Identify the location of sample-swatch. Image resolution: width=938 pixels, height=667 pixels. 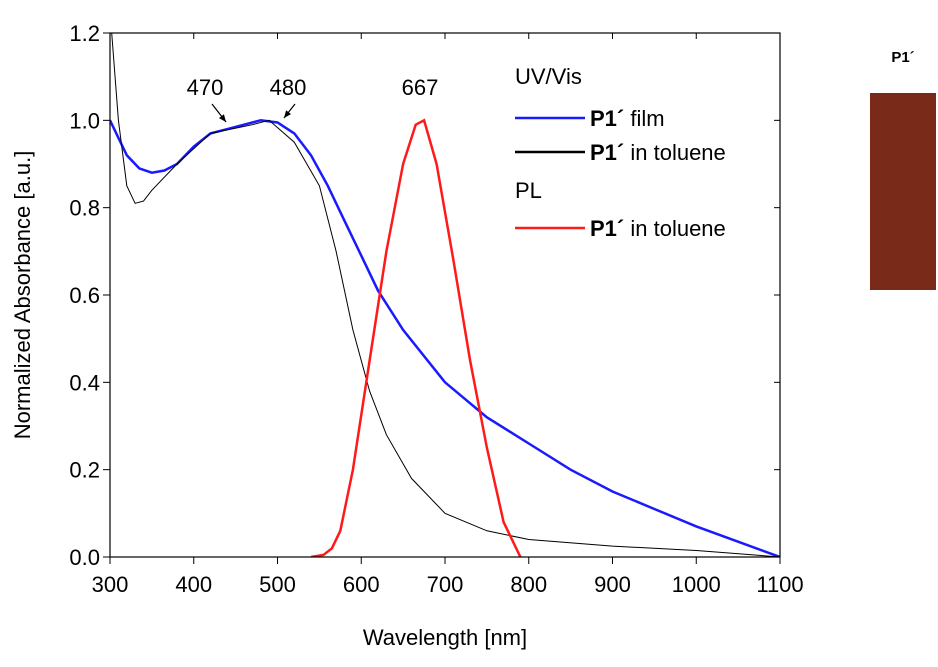
(903, 191).